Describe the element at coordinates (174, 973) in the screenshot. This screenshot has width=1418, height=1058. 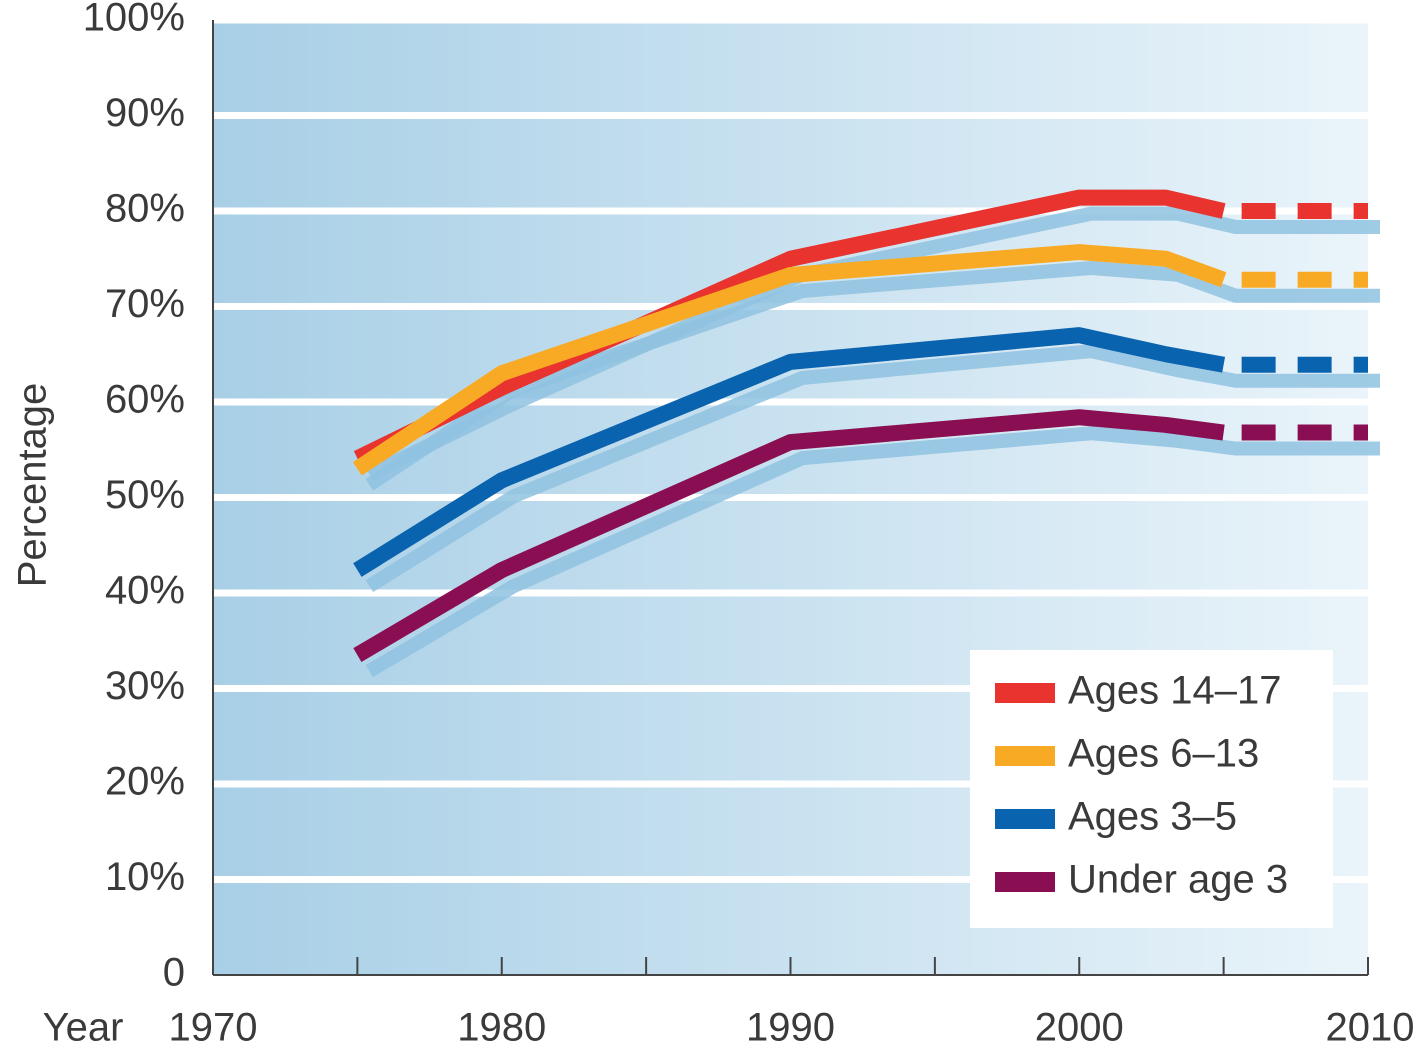
I see `y-tick-label: 0` at that location.